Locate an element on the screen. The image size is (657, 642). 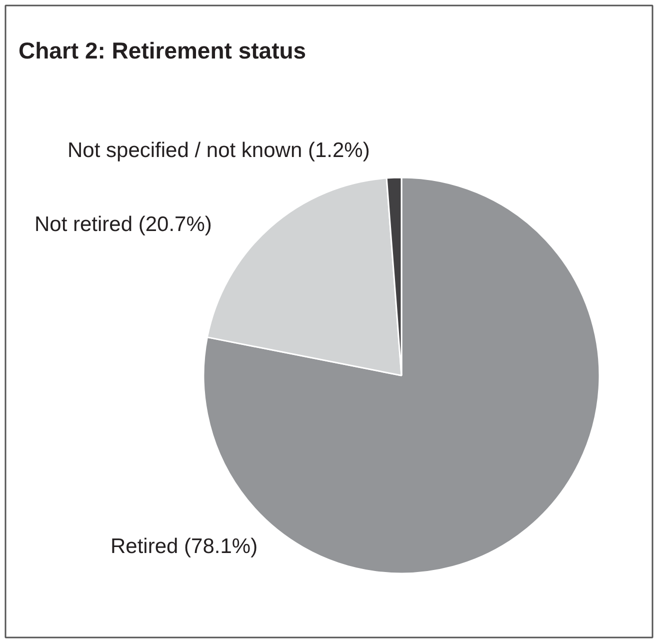
slice-label: Retired (78.1%) is located at coordinates (184, 546).